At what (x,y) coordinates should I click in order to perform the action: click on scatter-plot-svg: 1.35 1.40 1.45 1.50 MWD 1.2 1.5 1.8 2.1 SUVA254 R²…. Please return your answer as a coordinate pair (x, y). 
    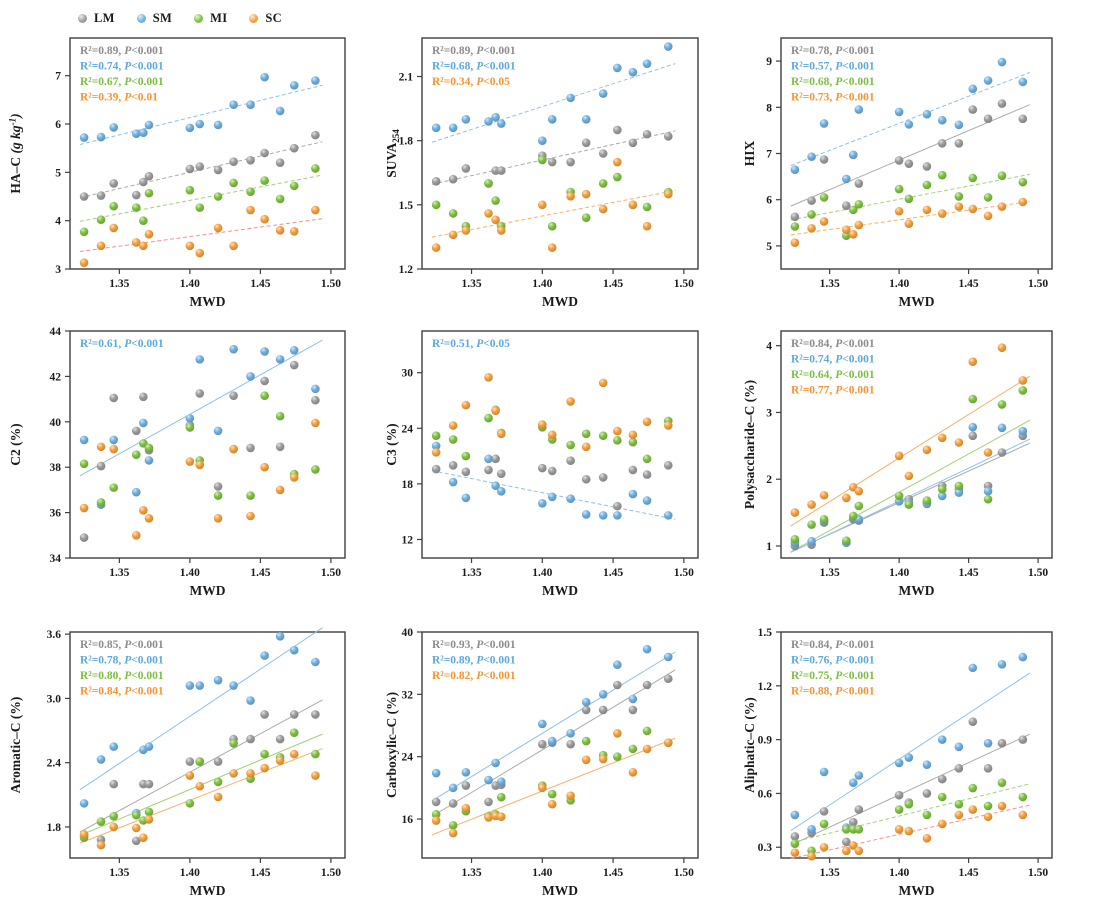
    Looking at the image, I should click on (541, 173).